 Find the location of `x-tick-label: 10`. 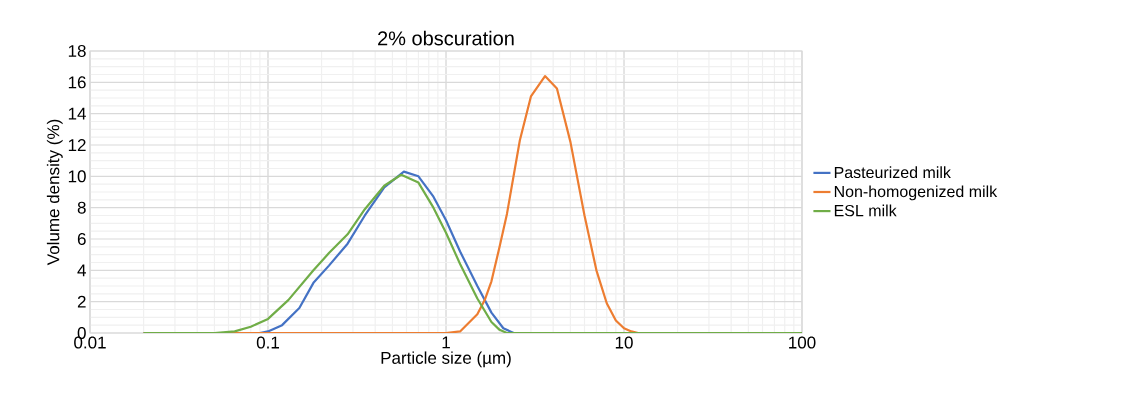

x-tick-label: 10 is located at coordinates (624, 342).